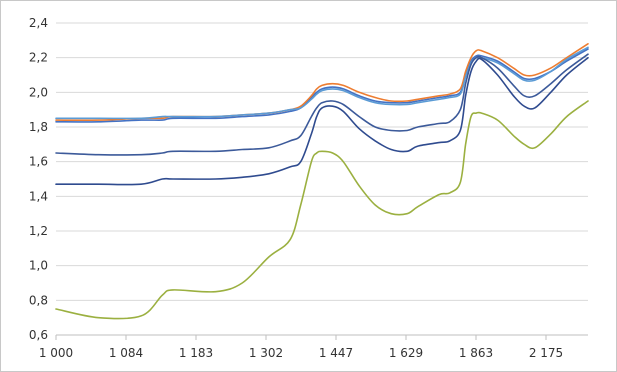 Image resolution: width=617 pixels, height=372 pixels. I want to click on axes, so click(321, 337).